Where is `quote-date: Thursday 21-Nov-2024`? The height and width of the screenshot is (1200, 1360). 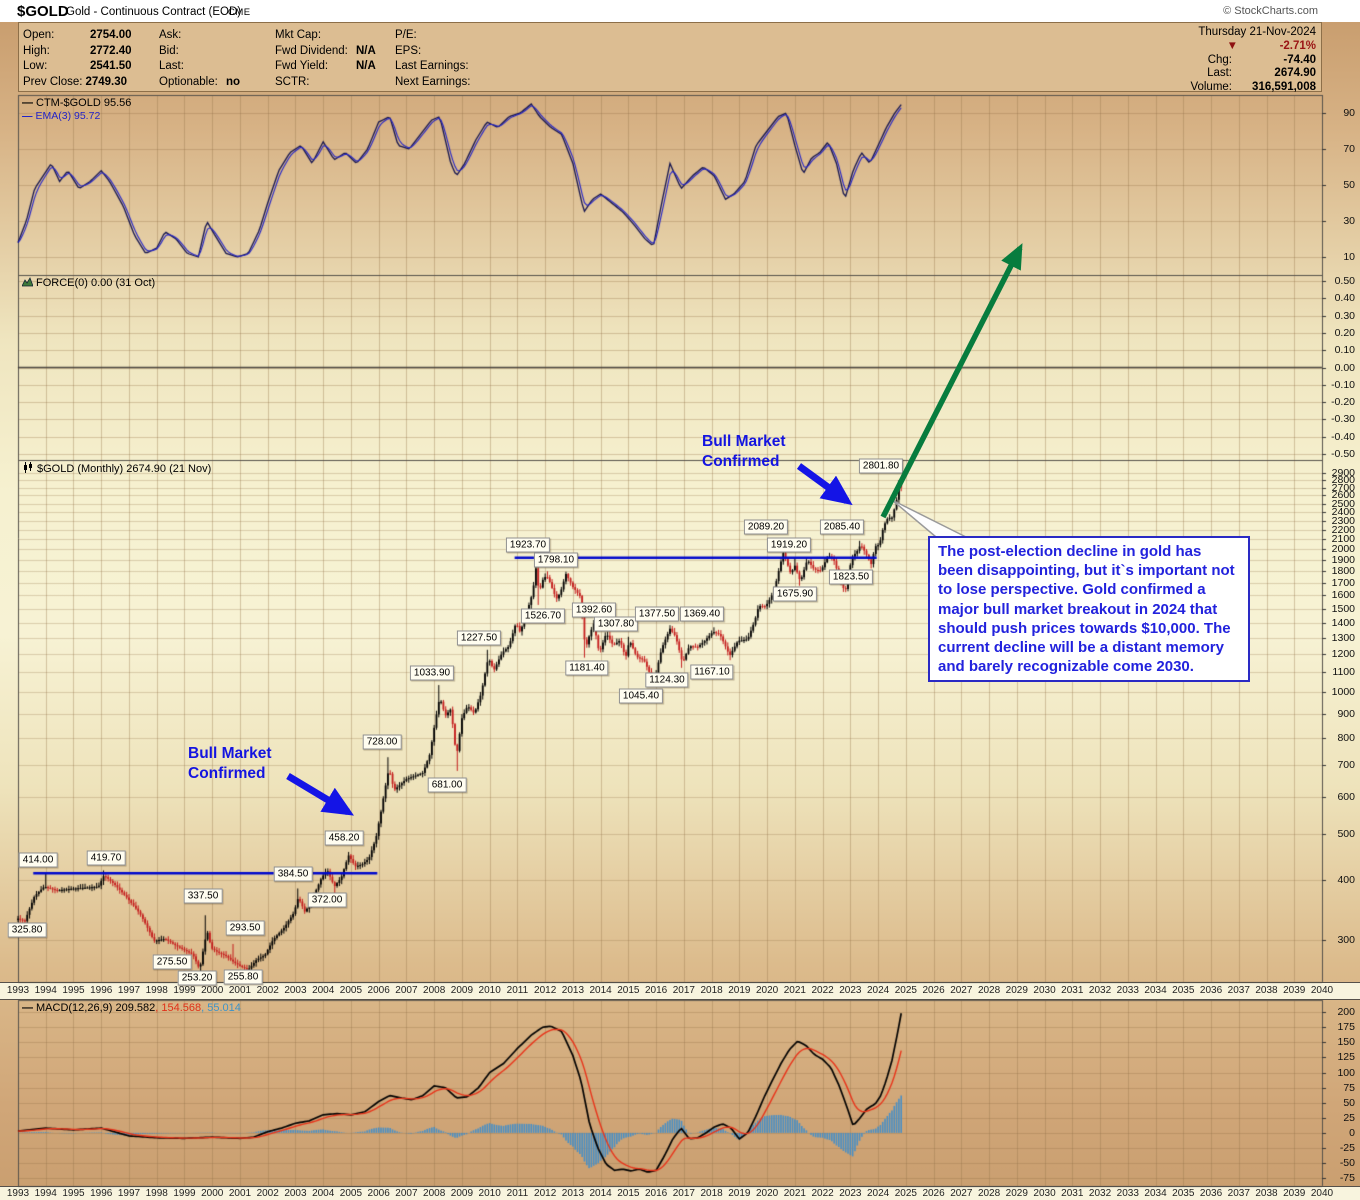
quote-date: Thursday 21-Nov-2024 is located at coordinates (1257, 32).